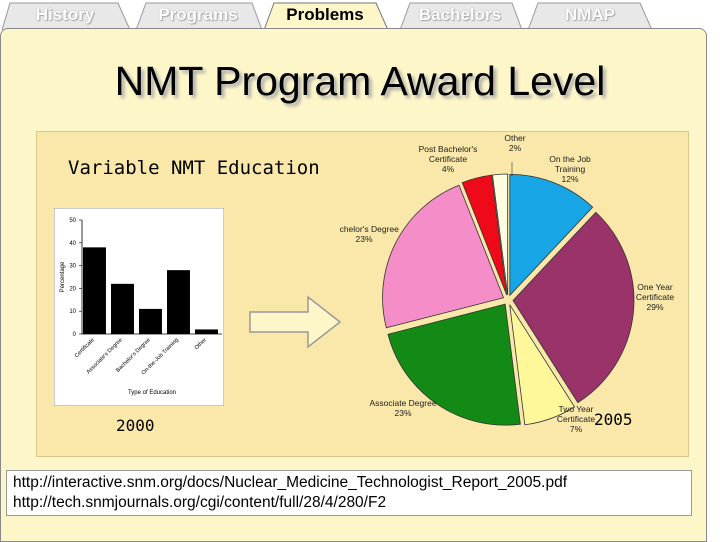  What do you see at coordinates (135, 425) in the screenshot?
I see `year-label-2000: 2000` at bounding box center [135, 425].